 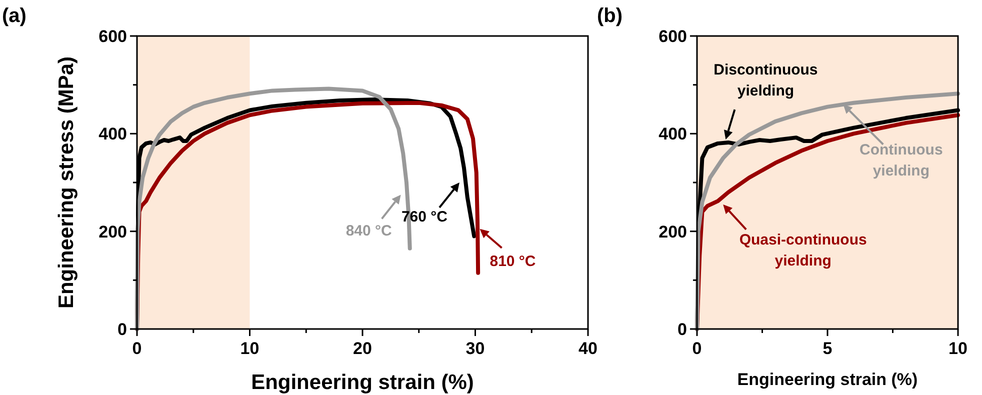 I want to click on chart-title: (a), so click(x=14, y=16).